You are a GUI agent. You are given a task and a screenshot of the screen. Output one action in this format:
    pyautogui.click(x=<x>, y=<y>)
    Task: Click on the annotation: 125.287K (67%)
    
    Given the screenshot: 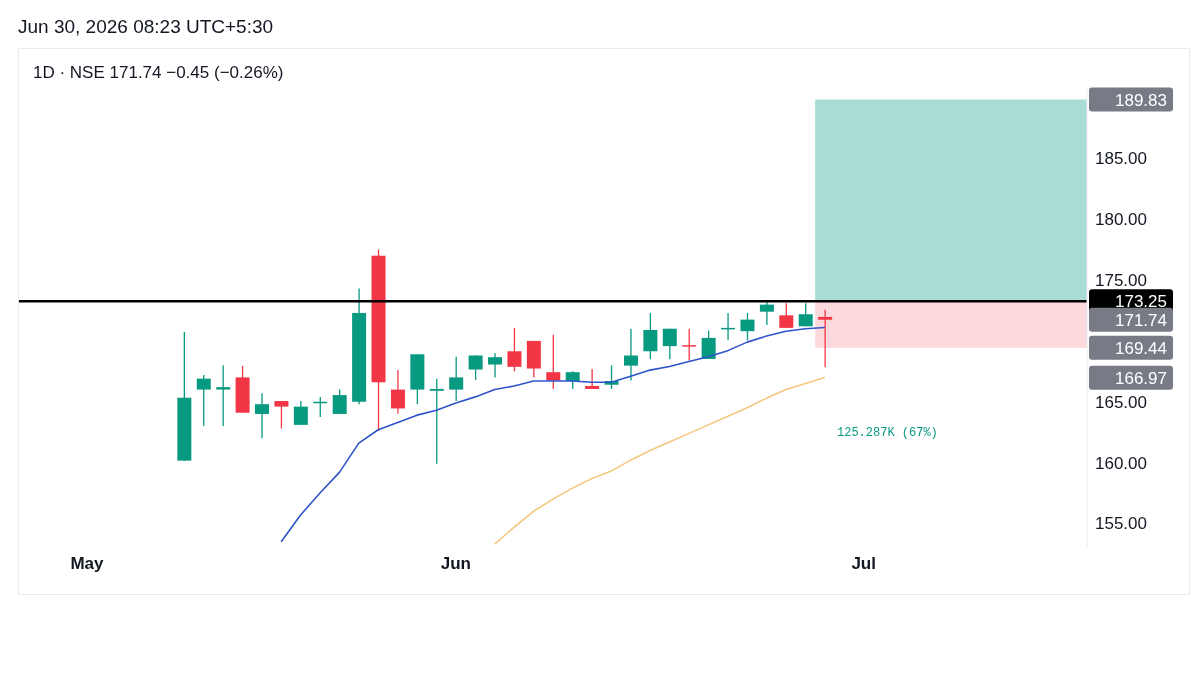 What is the action you would take?
    pyautogui.click(x=887, y=433)
    